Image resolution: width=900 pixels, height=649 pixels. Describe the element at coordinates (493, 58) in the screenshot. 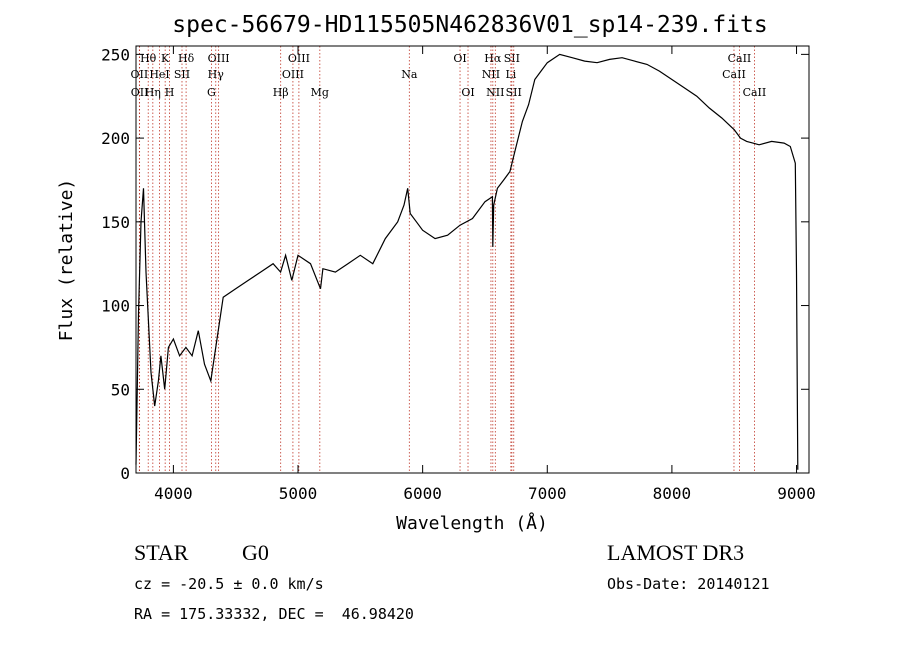

I see `line-label-19: Hα` at that location.